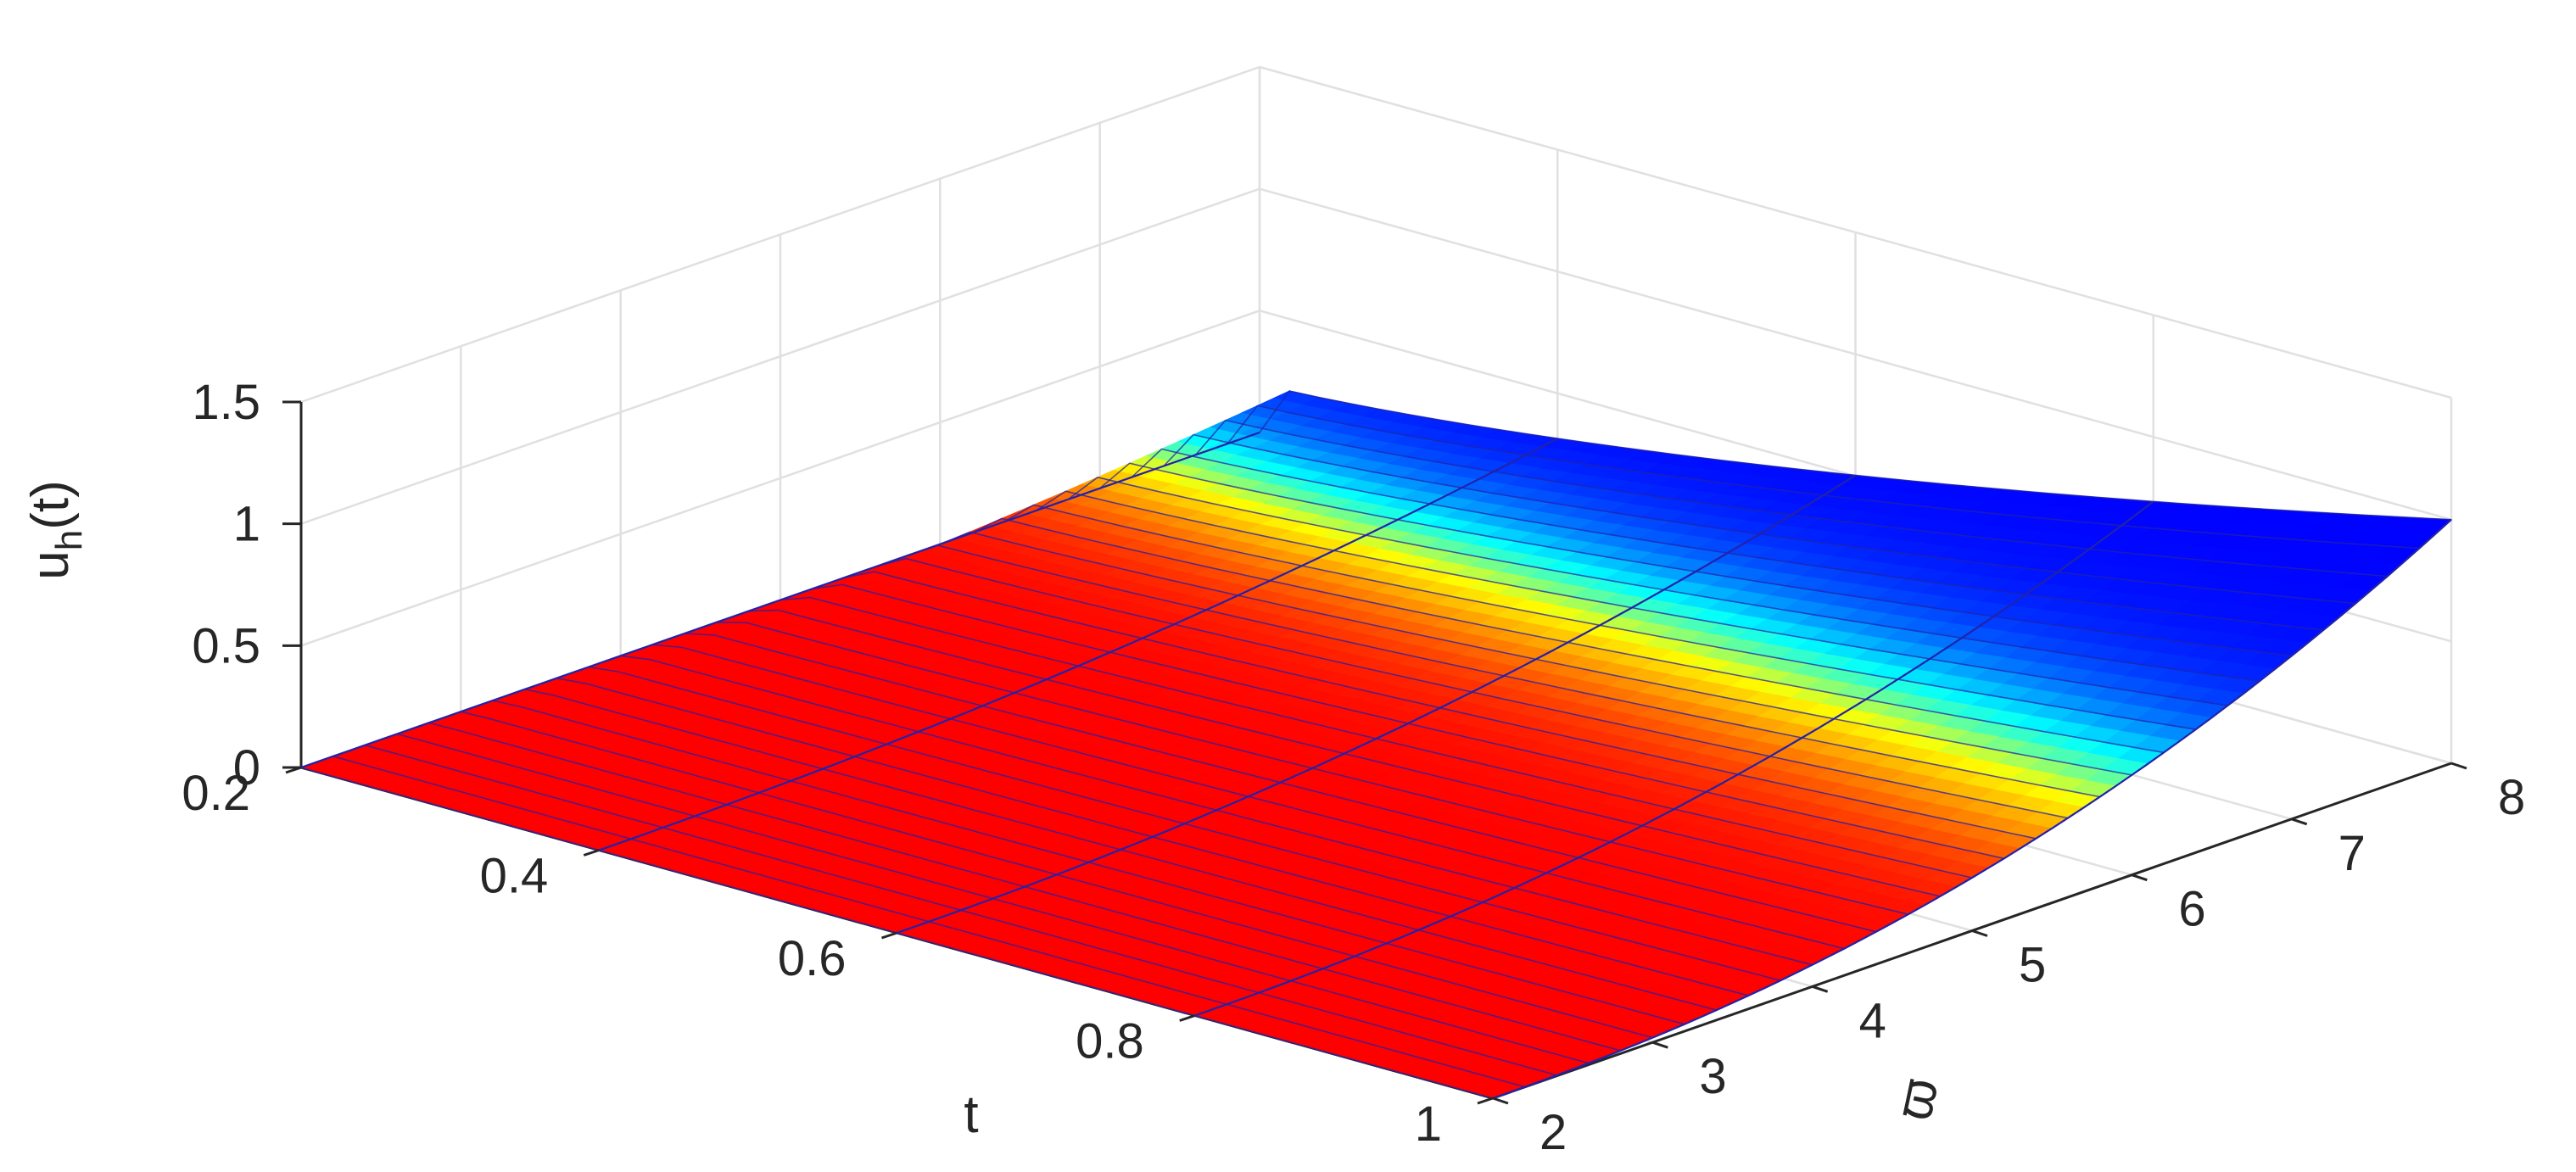 The width and height of the screenshot is (2576, 1172). Describe the element at coordinates (226, 402) in the screenshot. I see `z-tick-label: 1.5` at that location.